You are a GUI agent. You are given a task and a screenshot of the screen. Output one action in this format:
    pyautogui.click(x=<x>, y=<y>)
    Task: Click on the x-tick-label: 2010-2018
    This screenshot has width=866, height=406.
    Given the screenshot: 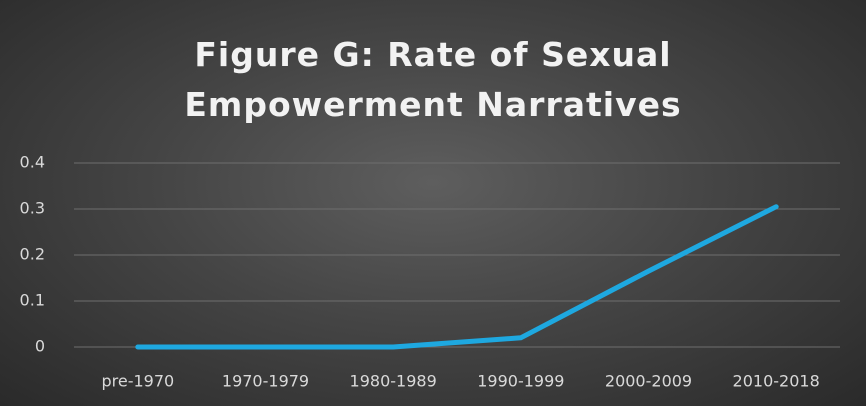 What is the action you would take?
    pyautogui.click(x=776, y=381)
    